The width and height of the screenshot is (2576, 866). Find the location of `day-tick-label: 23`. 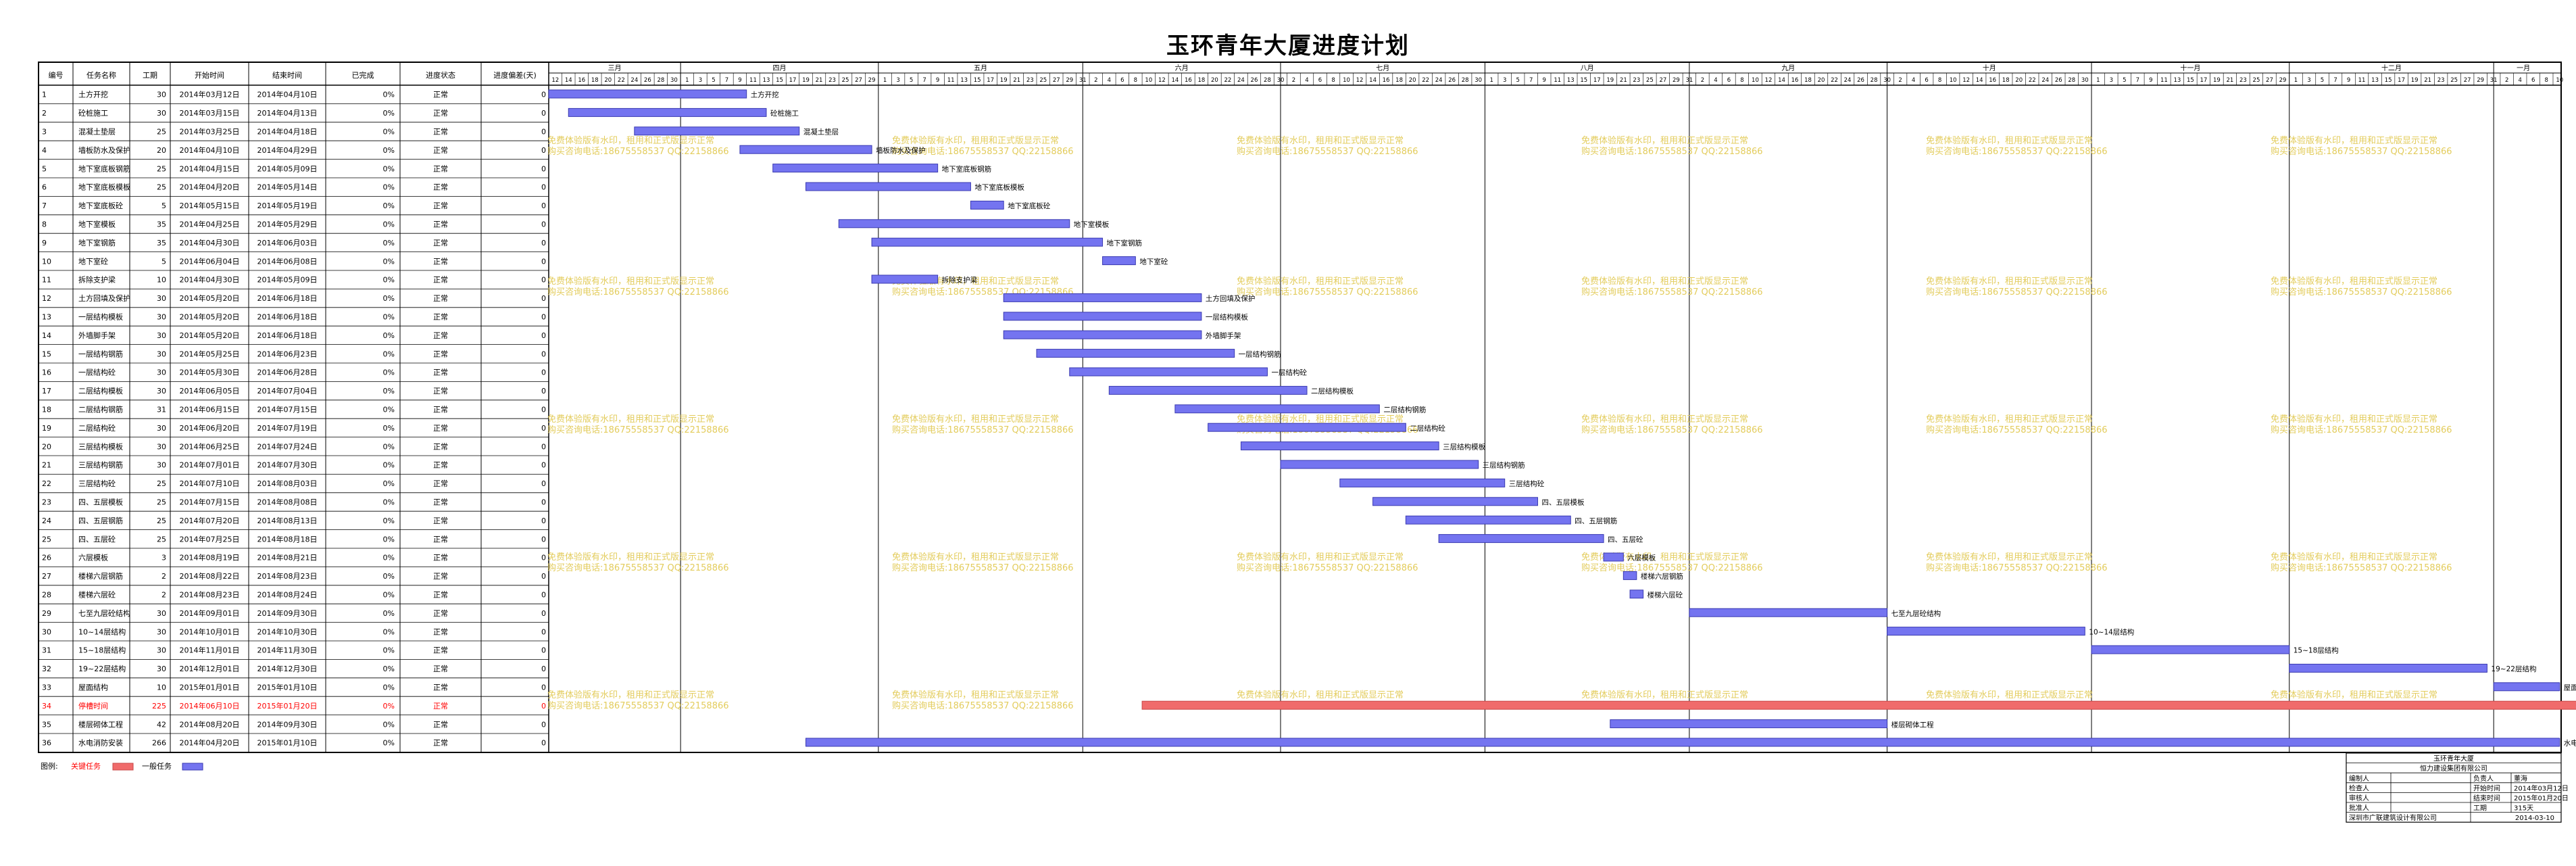

day-tick-label: 23 is located at coordinates (1636, 80).